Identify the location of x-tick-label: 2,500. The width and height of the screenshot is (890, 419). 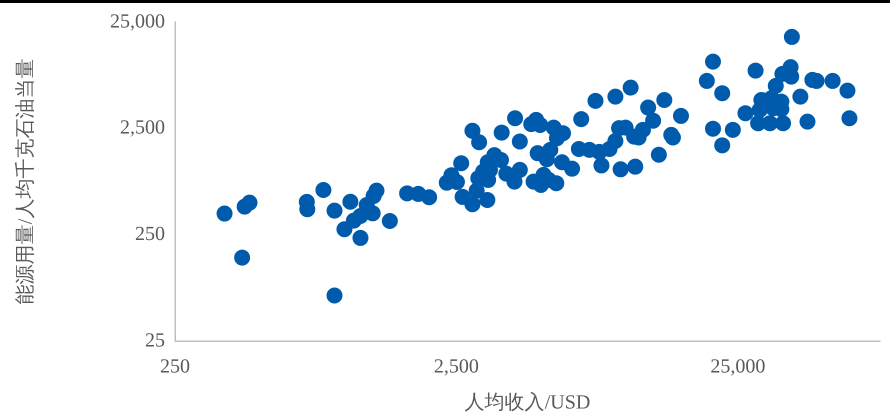
(456, 366).